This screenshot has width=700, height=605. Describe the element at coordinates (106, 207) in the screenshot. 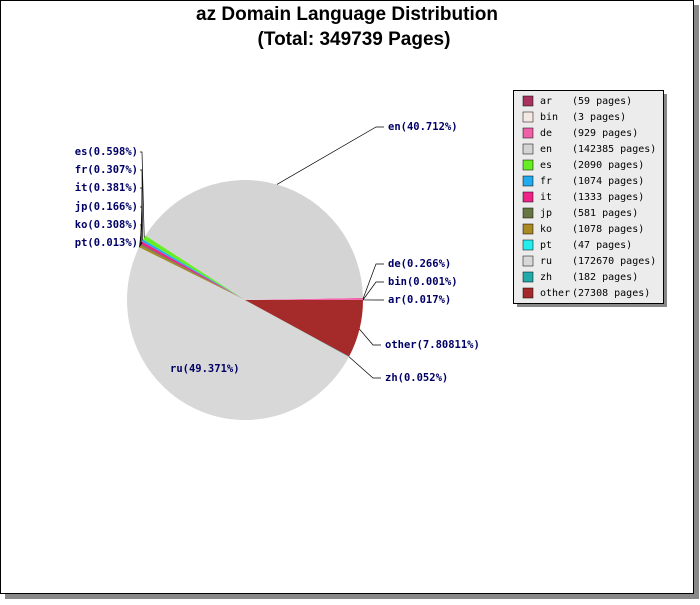

I see `slice-label: jp(0.166%)` at that location.